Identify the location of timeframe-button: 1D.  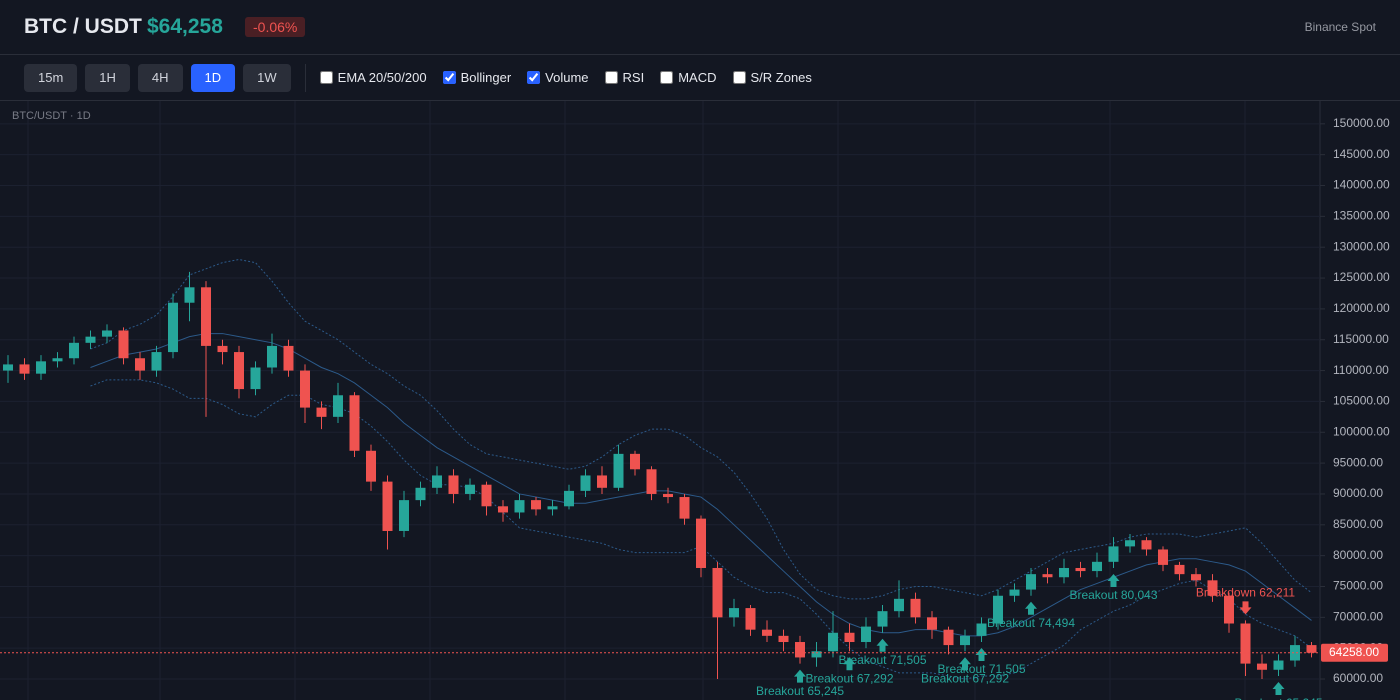
(213, 77).